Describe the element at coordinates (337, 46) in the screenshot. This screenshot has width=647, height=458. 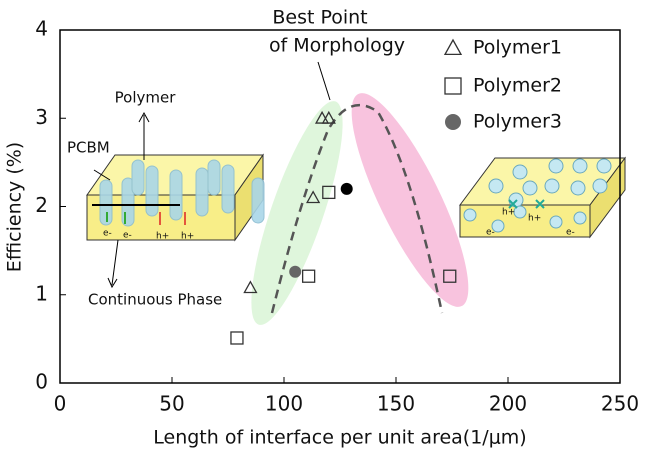
I see `annotation: of Morphology` at that location.